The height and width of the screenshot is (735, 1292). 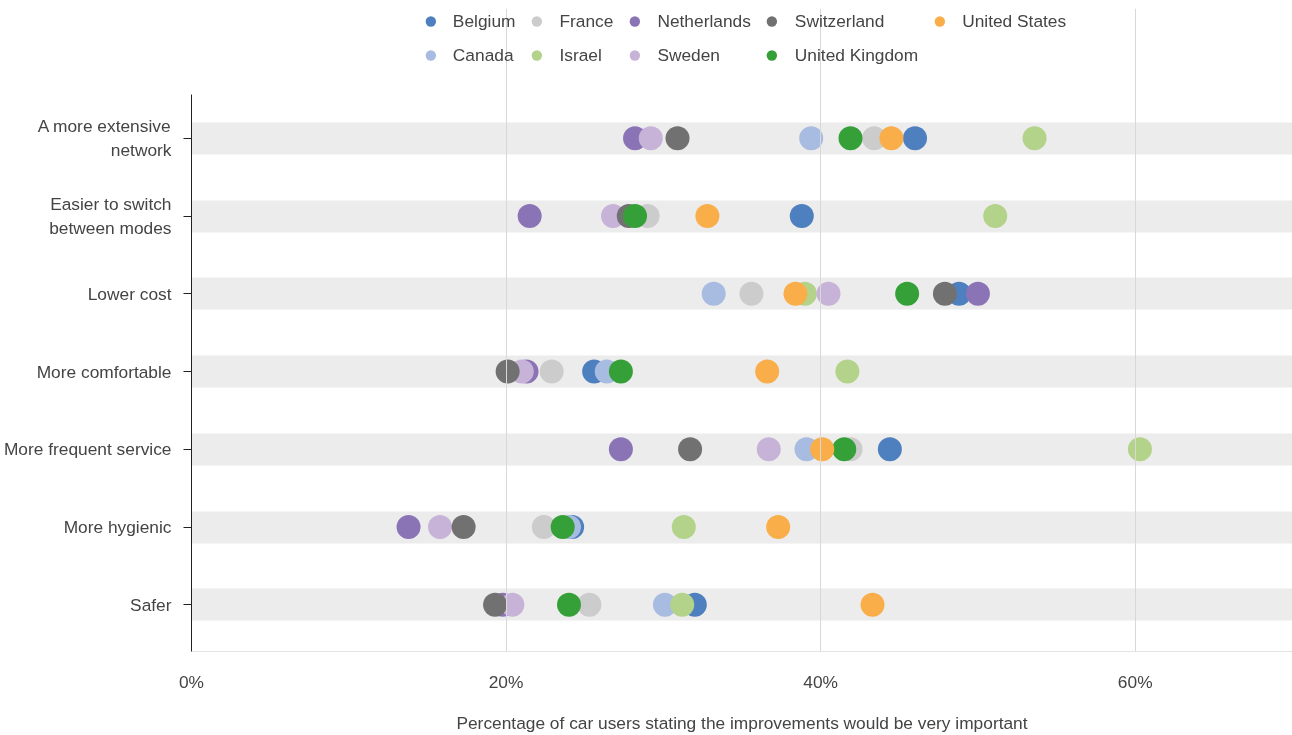 What do you see at coordinates (191, 681) in the screenshot?
I see `x-tick-label: 0%` at bounding box center [191, 681].